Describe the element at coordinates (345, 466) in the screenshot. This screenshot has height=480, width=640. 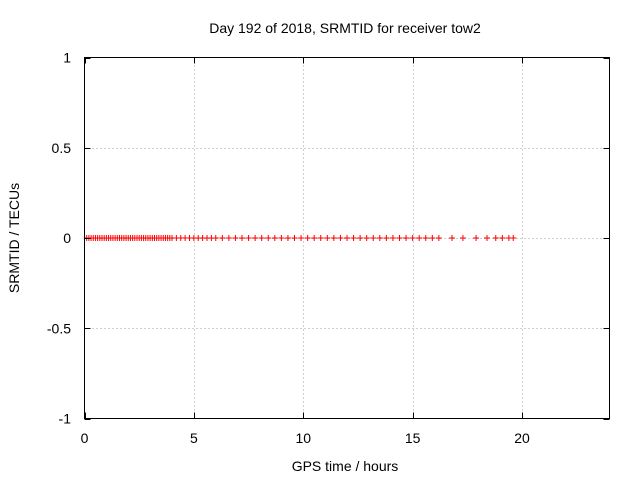
I see `x-axis-label: GPS time / hours` at that location.